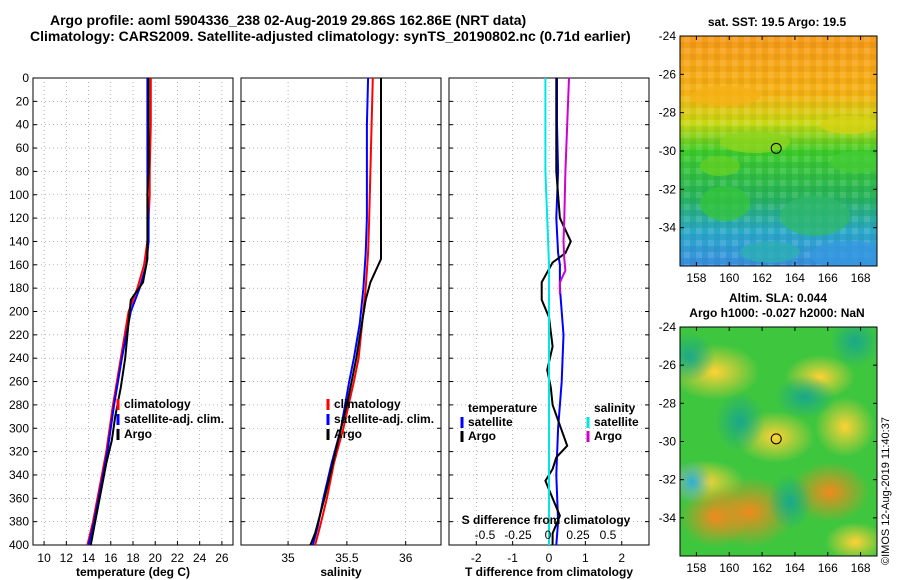  Describe the element at coordinates (729, 568) in the screenshot. I see `sla-map-x-tick-label: 160` at that location.